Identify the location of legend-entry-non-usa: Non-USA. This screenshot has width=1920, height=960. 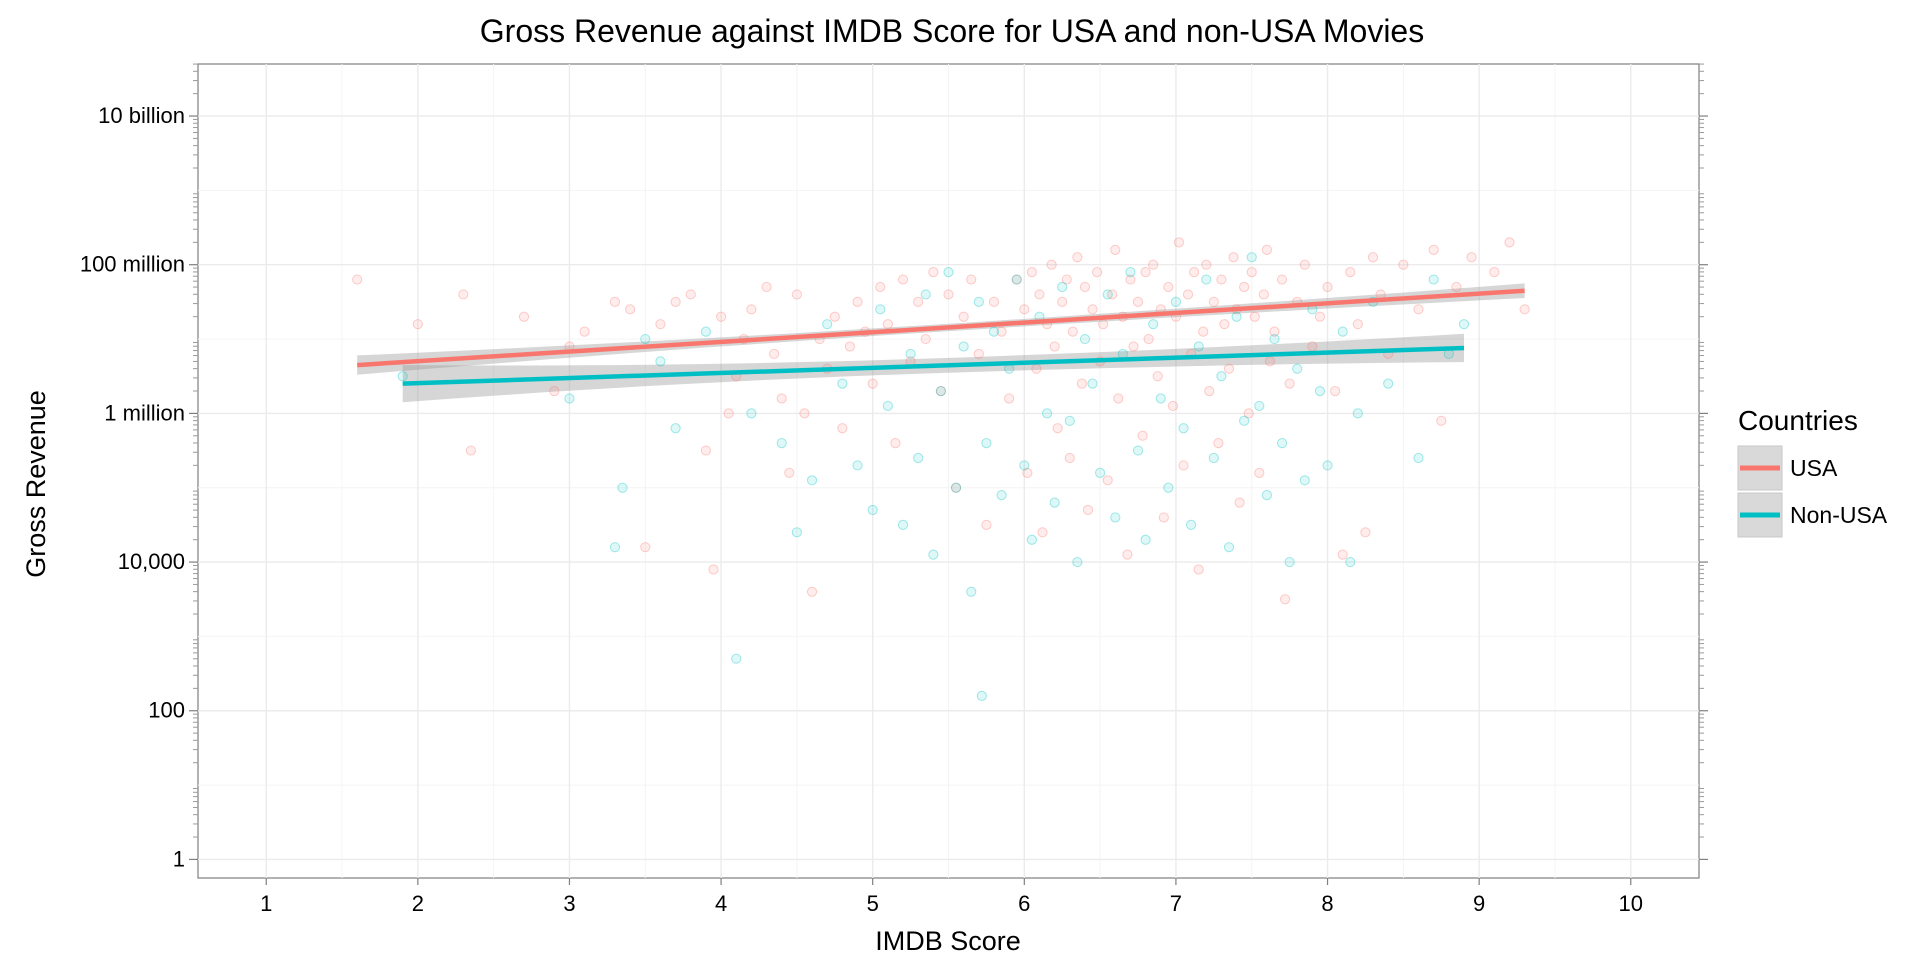
(1812, 515).